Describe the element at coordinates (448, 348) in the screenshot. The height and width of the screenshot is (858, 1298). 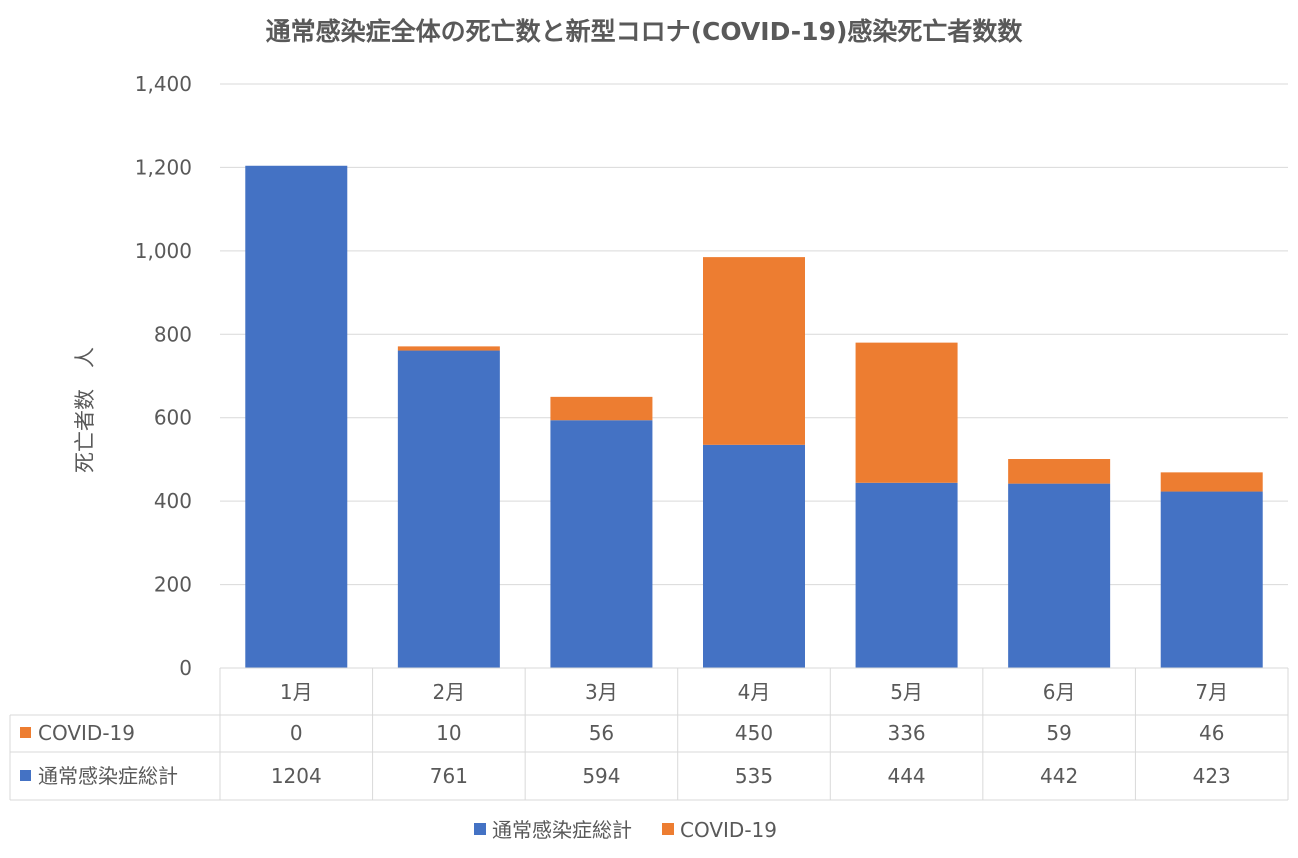
I see `bar-COVID-19-2月` at that location.